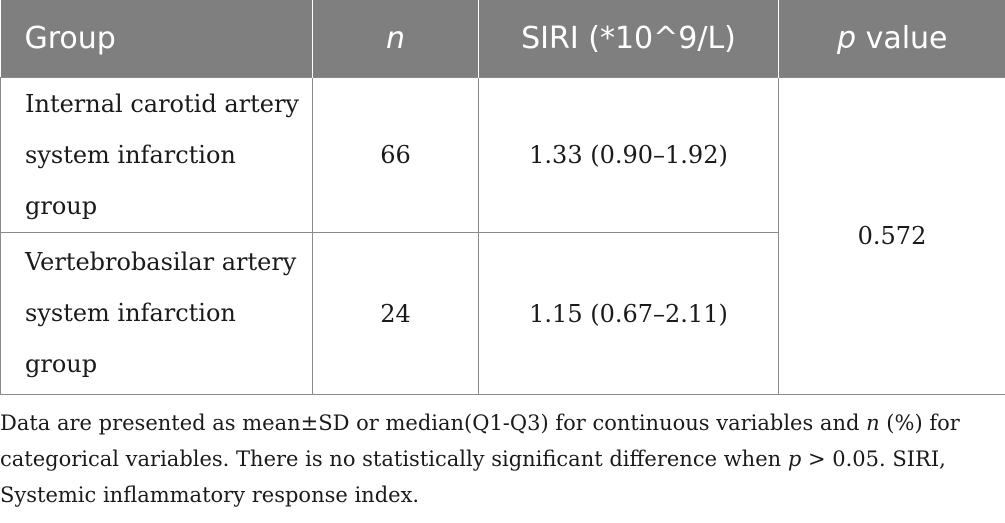 Image resolution: width=1005 pixels, height=523 pixels. Describe the element at coordinates (628, 313) in the screenshot. I see `cell-siri: 1.15 (0.67–2.11)` at that location.